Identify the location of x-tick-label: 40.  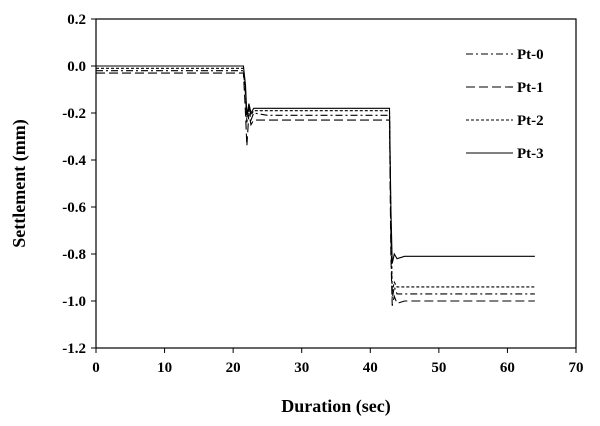
(370, 368).